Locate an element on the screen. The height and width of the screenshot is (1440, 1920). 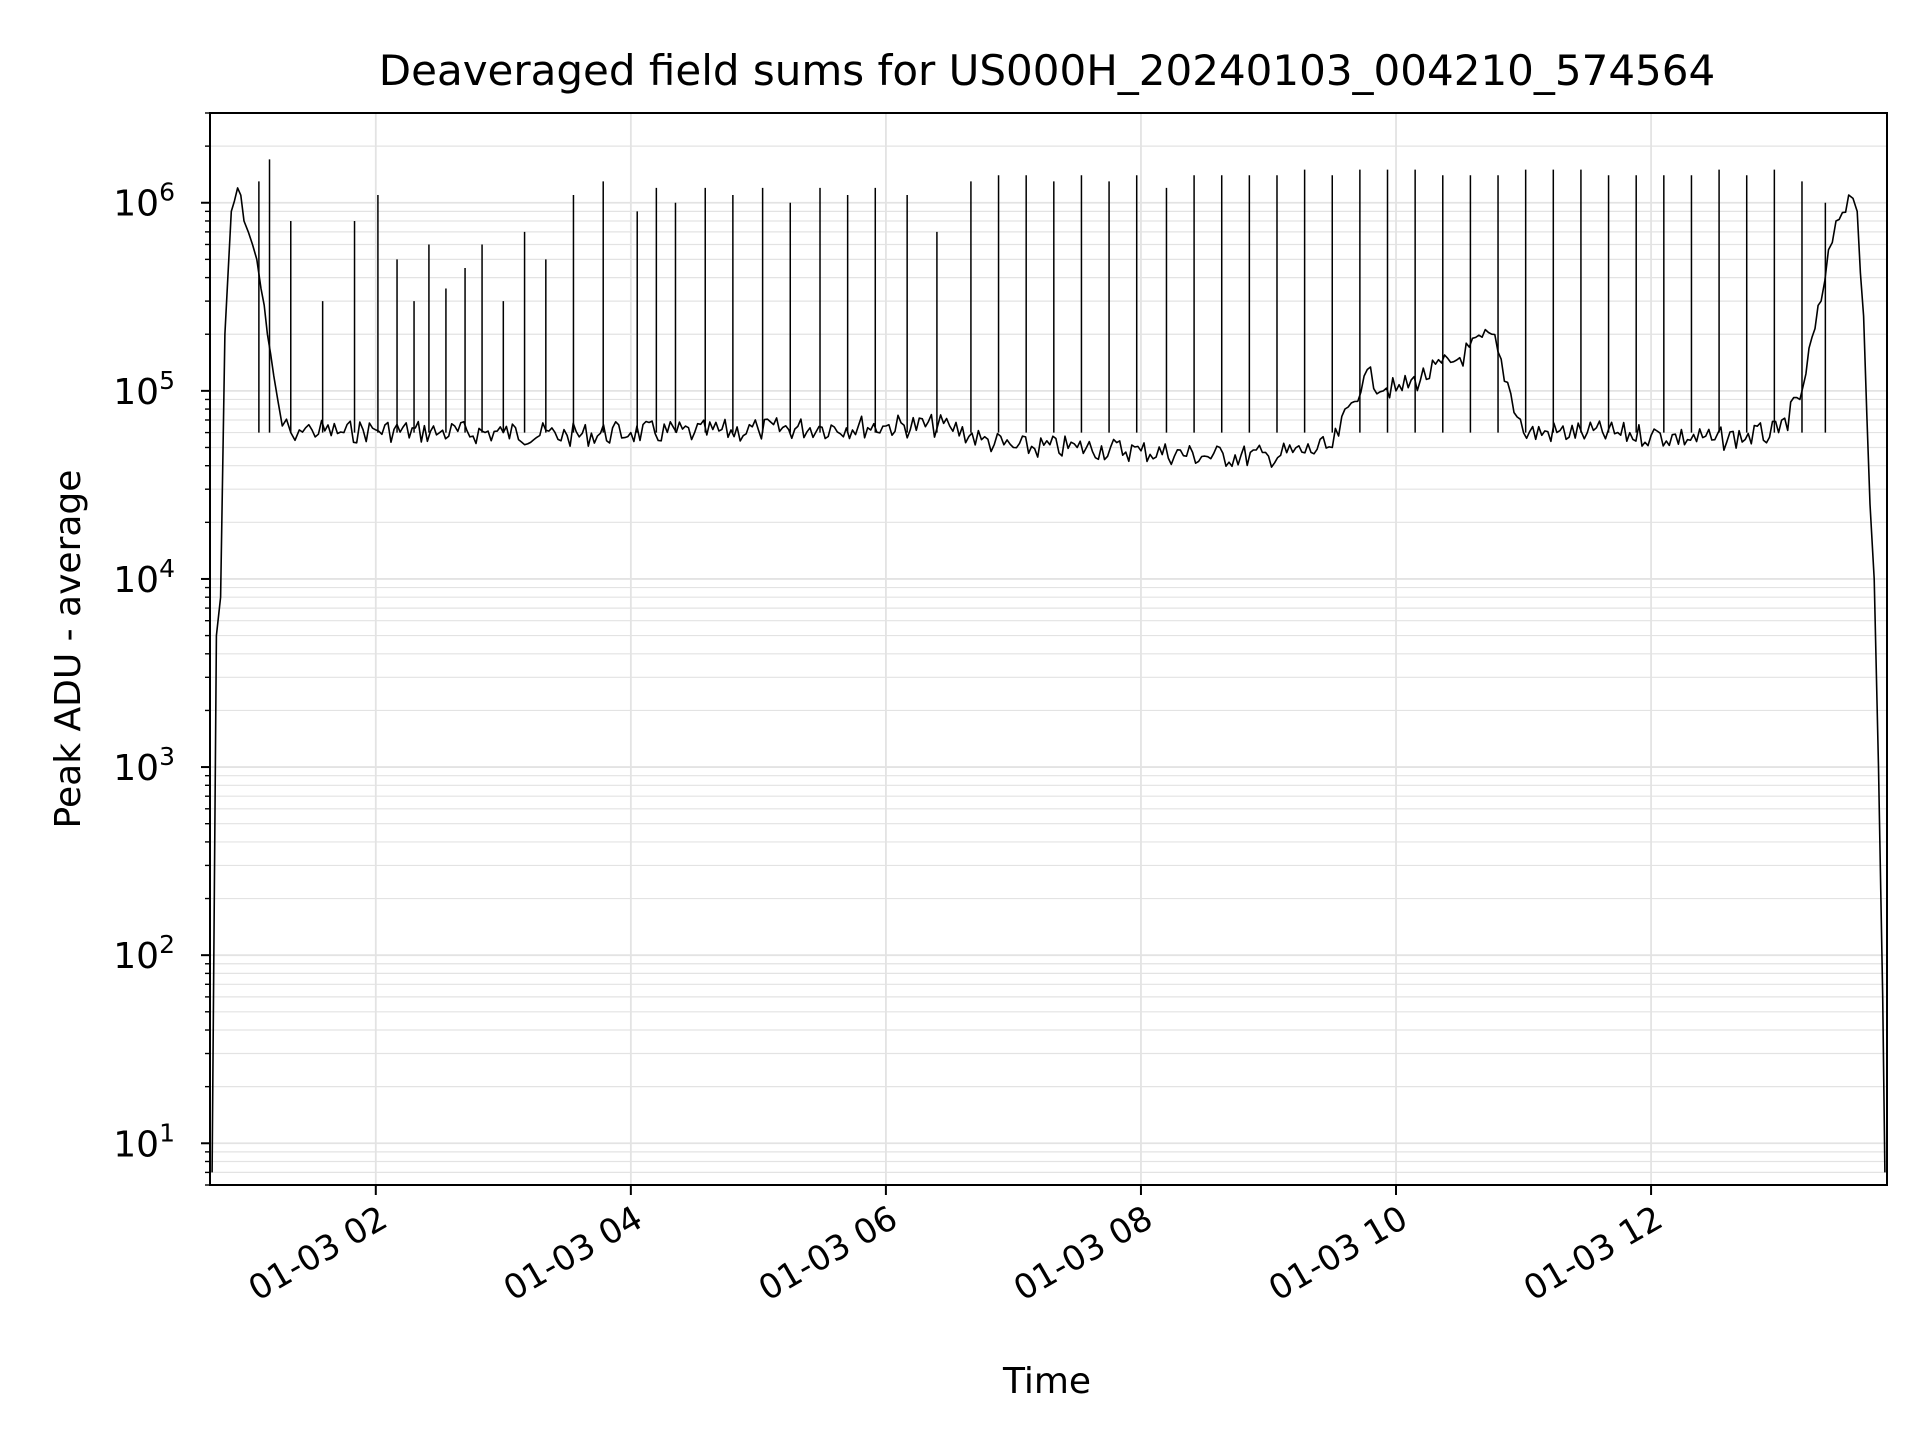
y-tick-label-exponent: 4 is located at coordinates (167, 568).